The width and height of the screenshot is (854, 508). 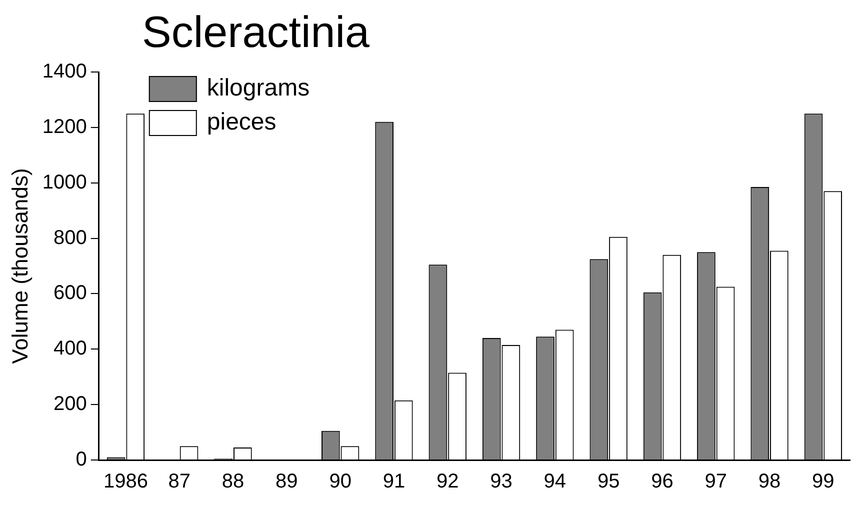 What do you see at coordinates (447, 481) in the screenshot?
I see `x-tick-label: 92` at bounding box center [447, 481].